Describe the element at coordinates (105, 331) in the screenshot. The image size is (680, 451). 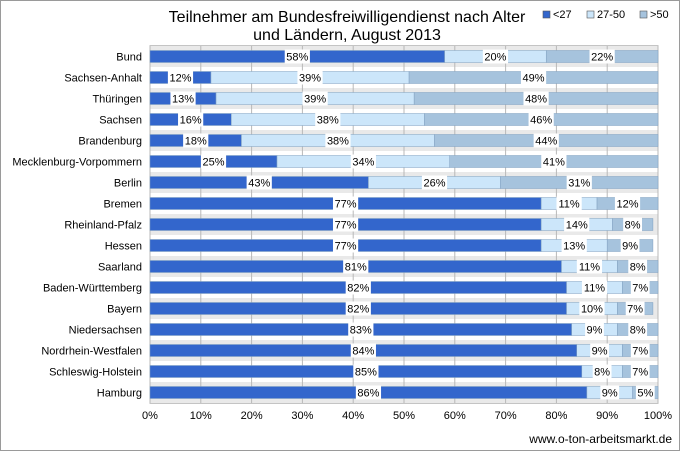
I see `category-label: Niedersachsen` at that location.